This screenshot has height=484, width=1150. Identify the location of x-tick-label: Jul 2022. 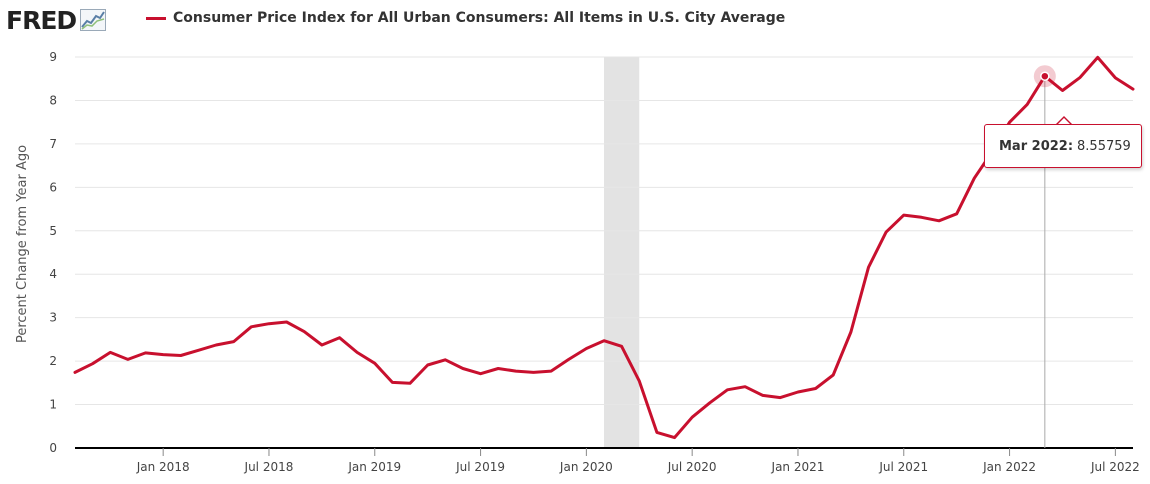
(1115, 467).